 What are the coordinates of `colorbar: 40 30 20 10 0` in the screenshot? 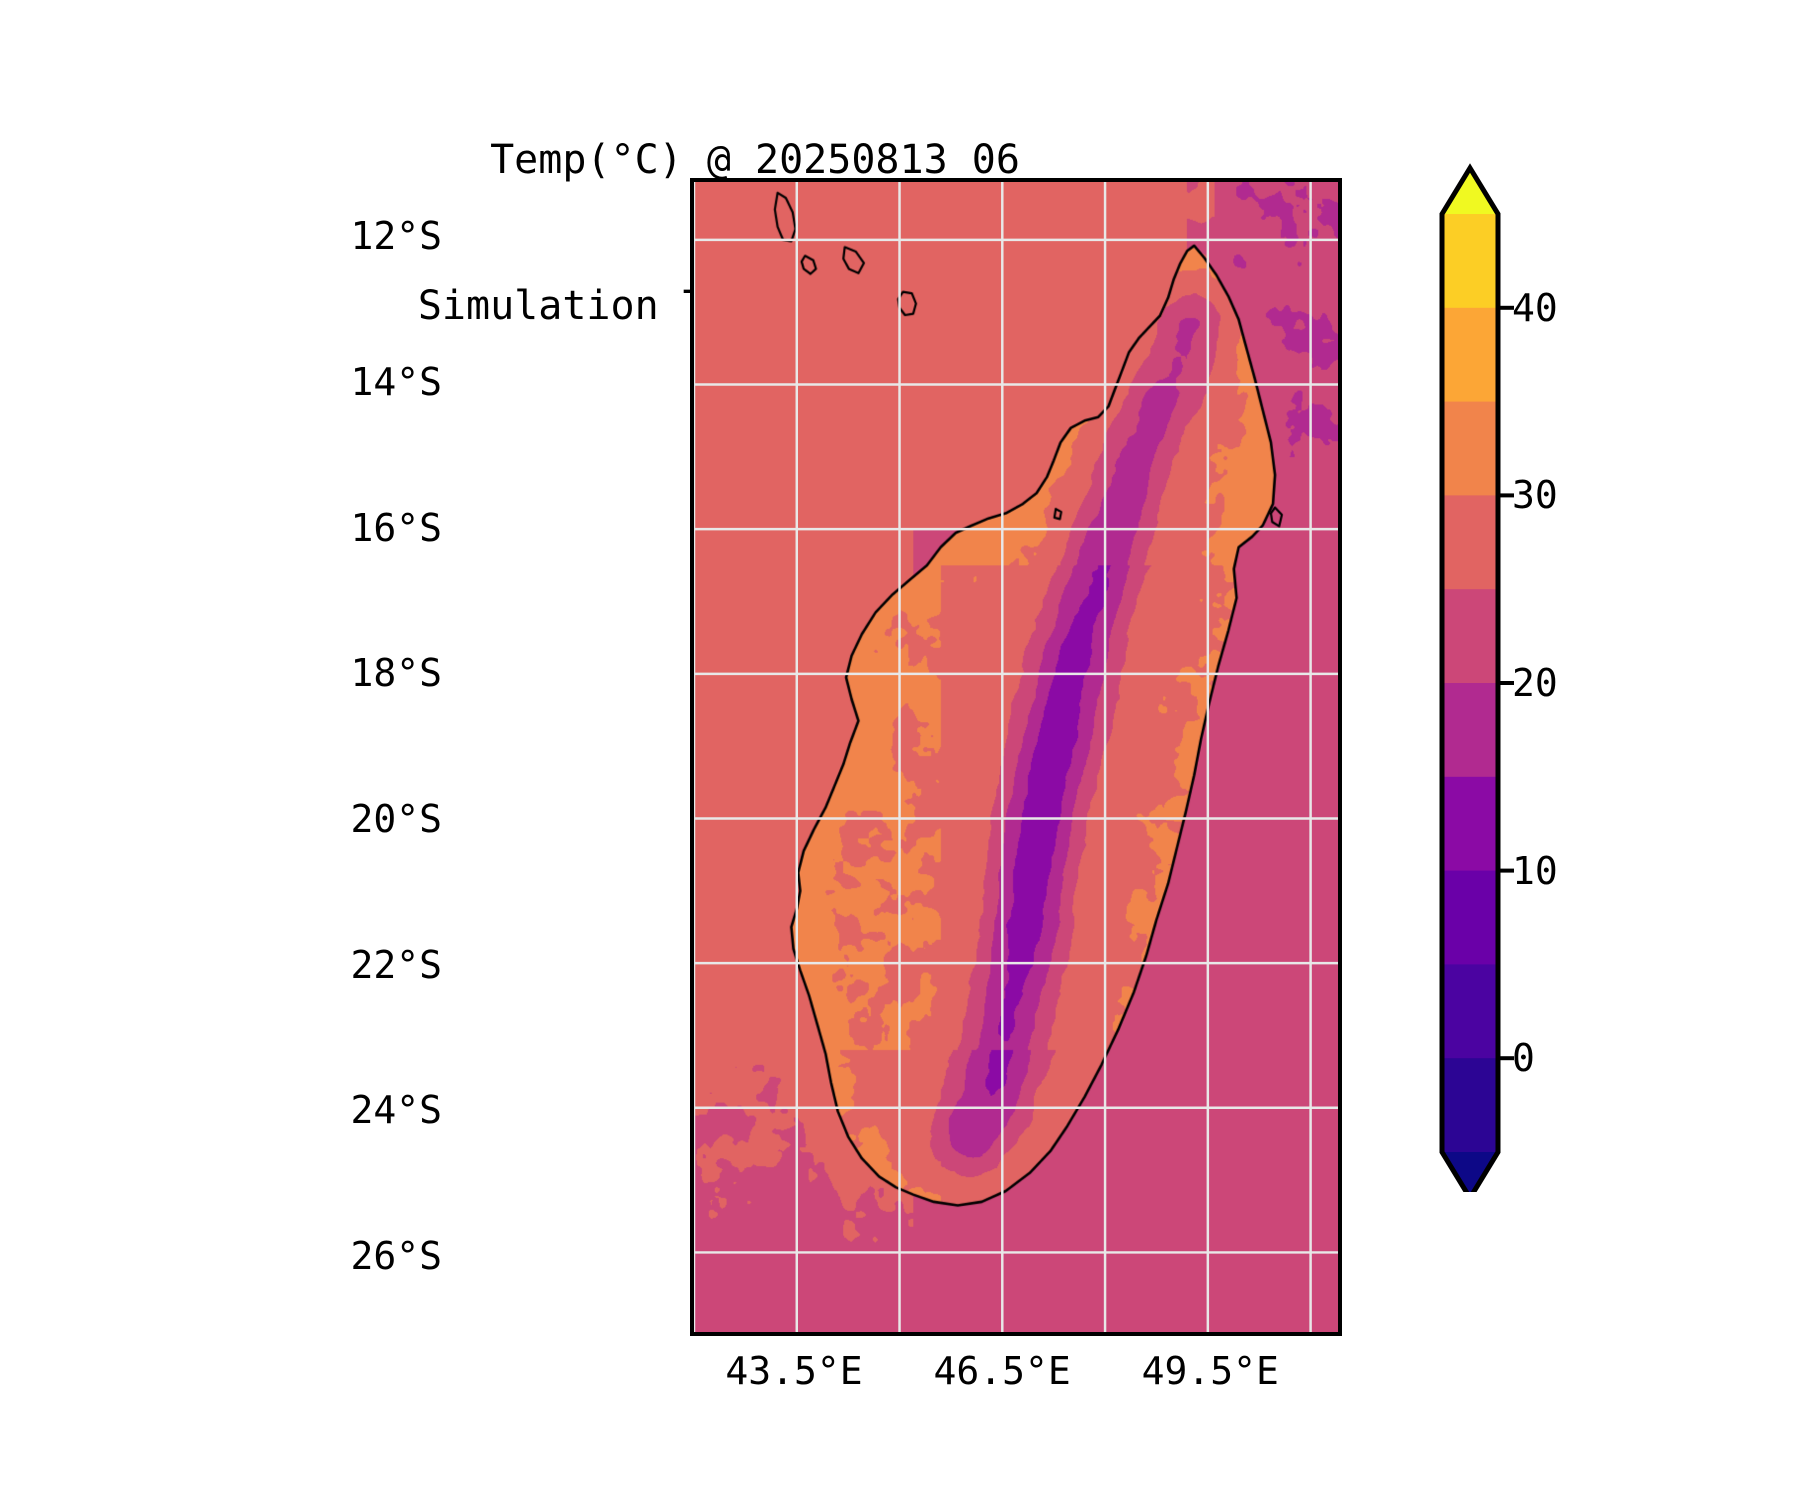 It's located at (1514, 672).